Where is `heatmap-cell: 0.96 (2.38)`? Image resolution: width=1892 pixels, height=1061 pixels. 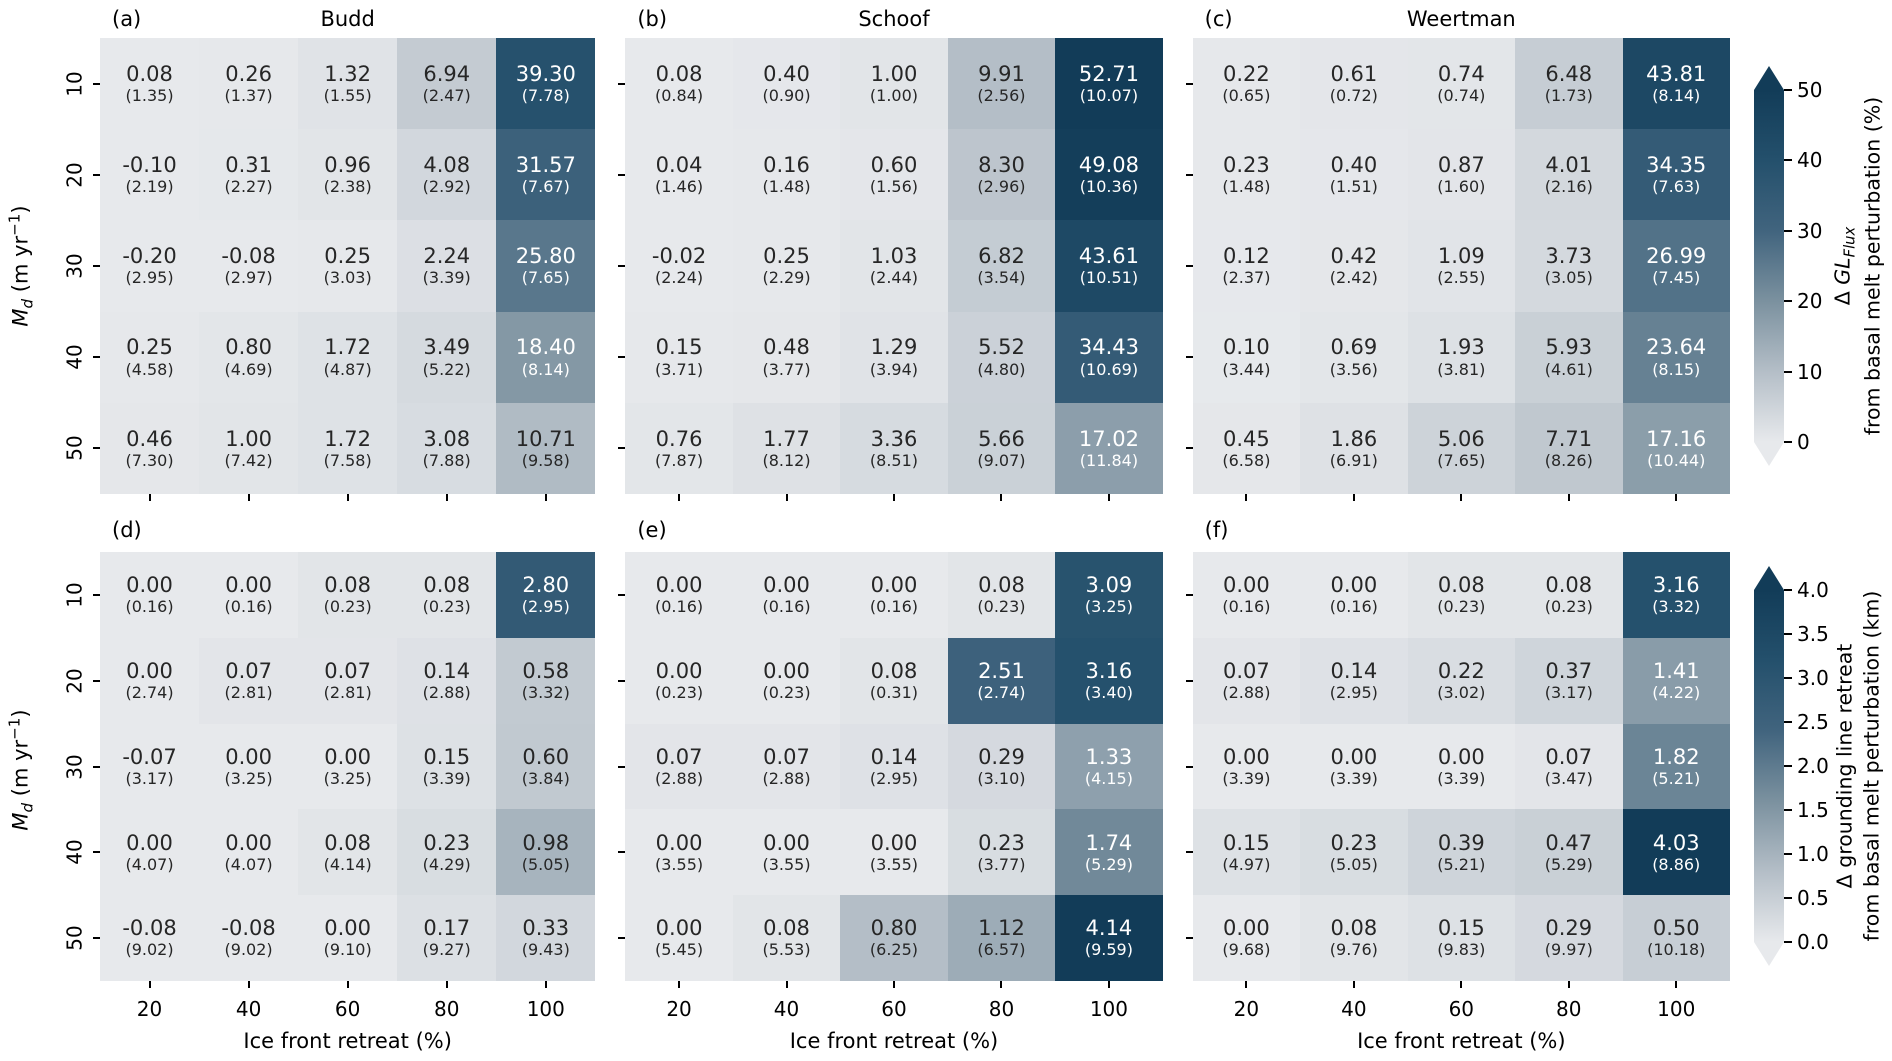 heatmap-cell: 0.96 (2.38) is located at coordinates (348, 175).